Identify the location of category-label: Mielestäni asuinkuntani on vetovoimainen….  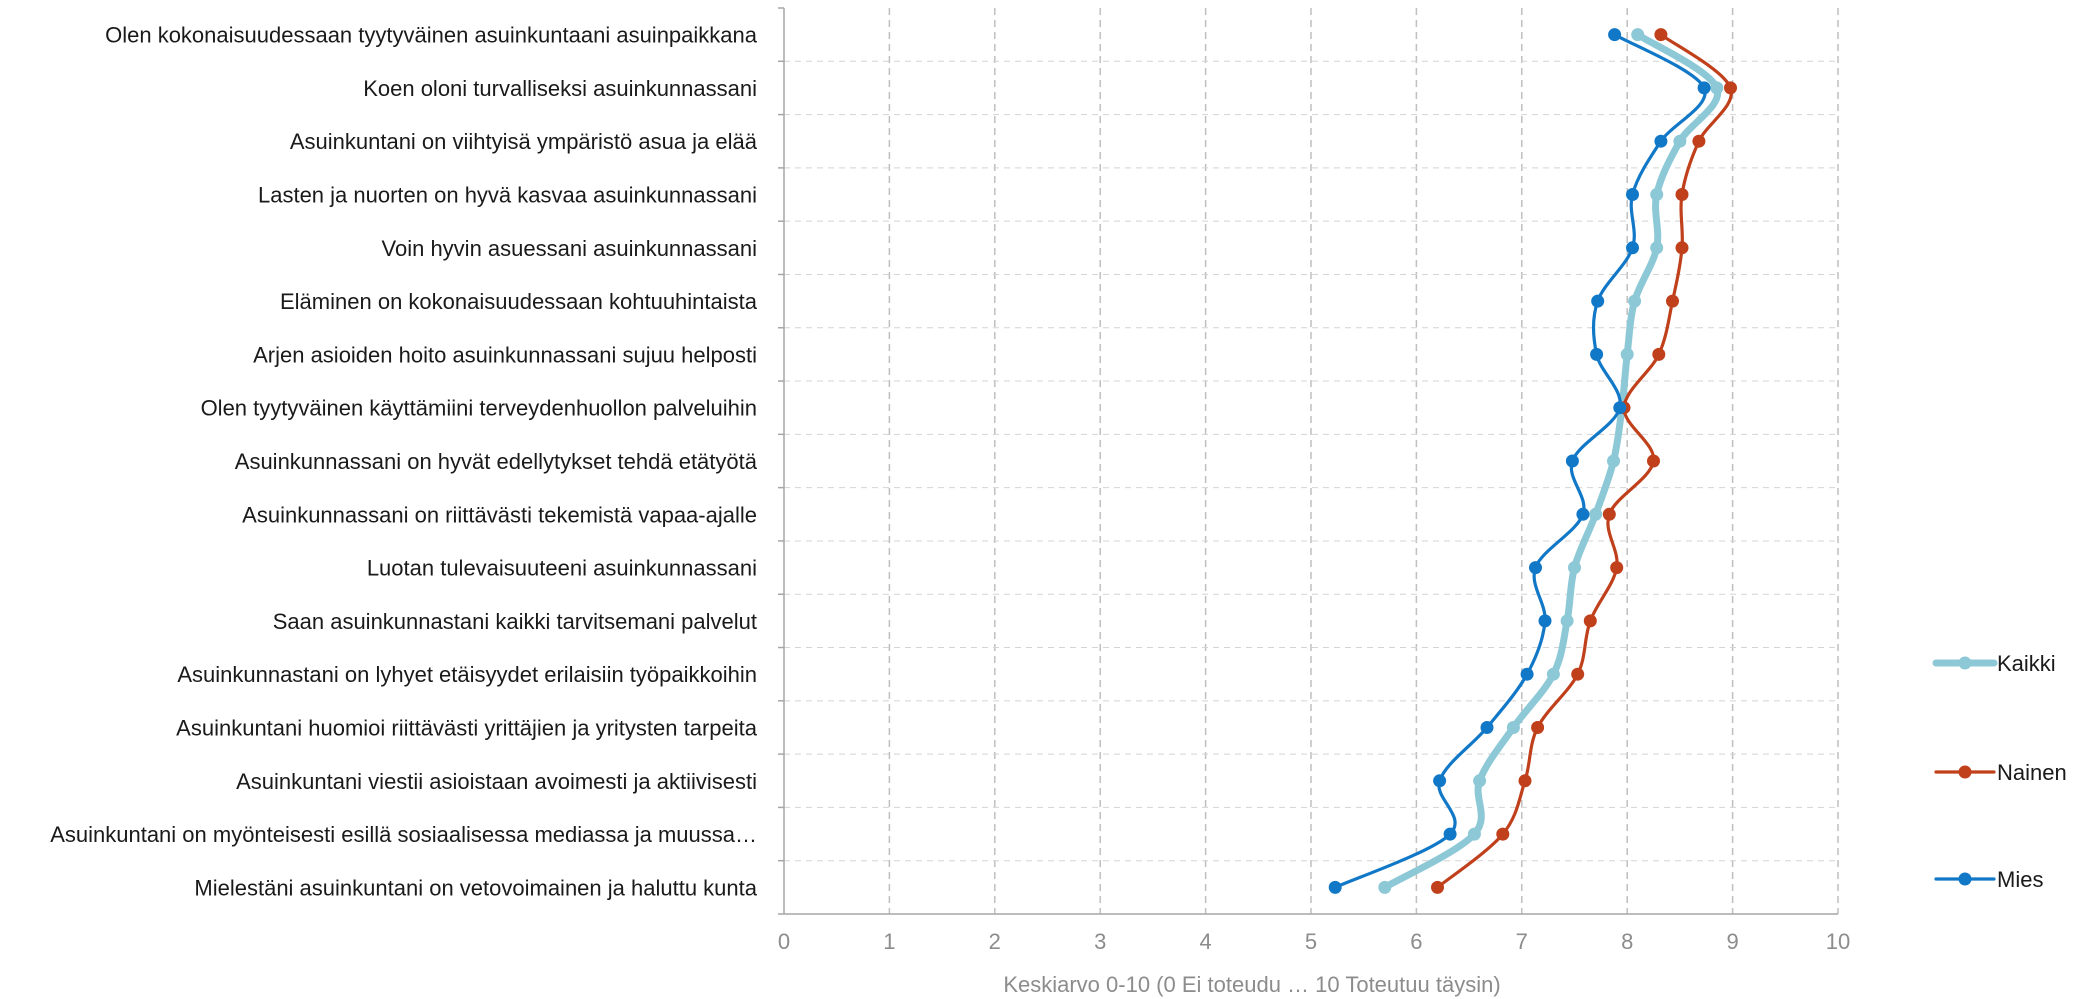
(475, 887).